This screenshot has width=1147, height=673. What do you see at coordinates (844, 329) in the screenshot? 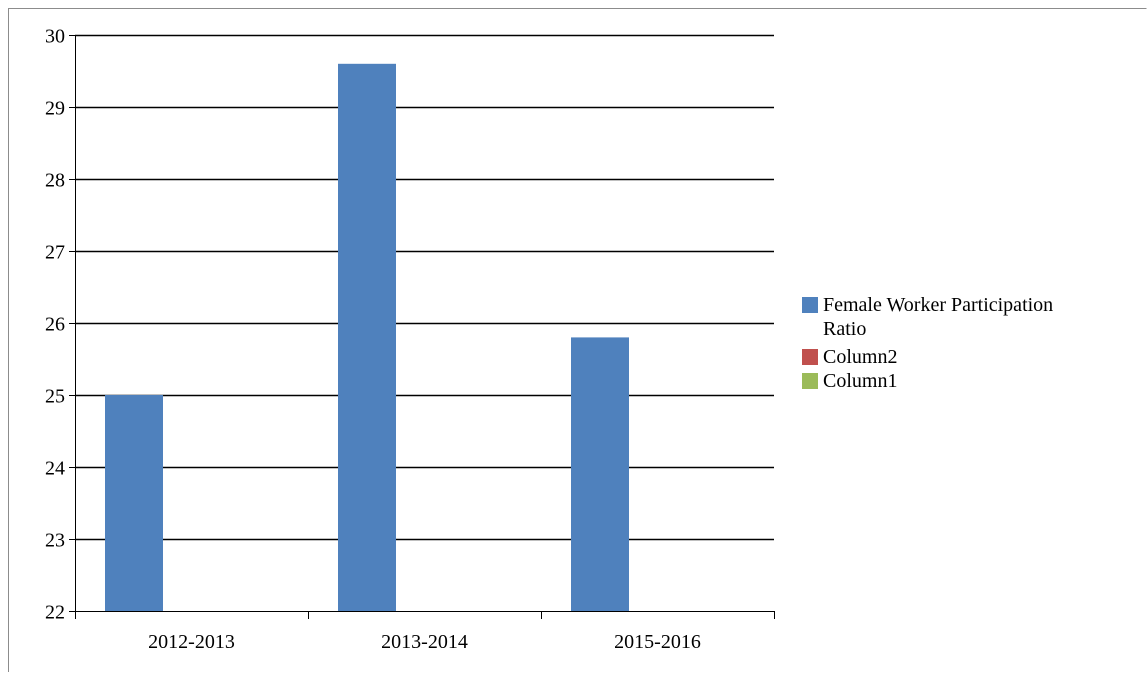
I see `legend-label-0-line1: Ratio` at bounding box center [844, 329].